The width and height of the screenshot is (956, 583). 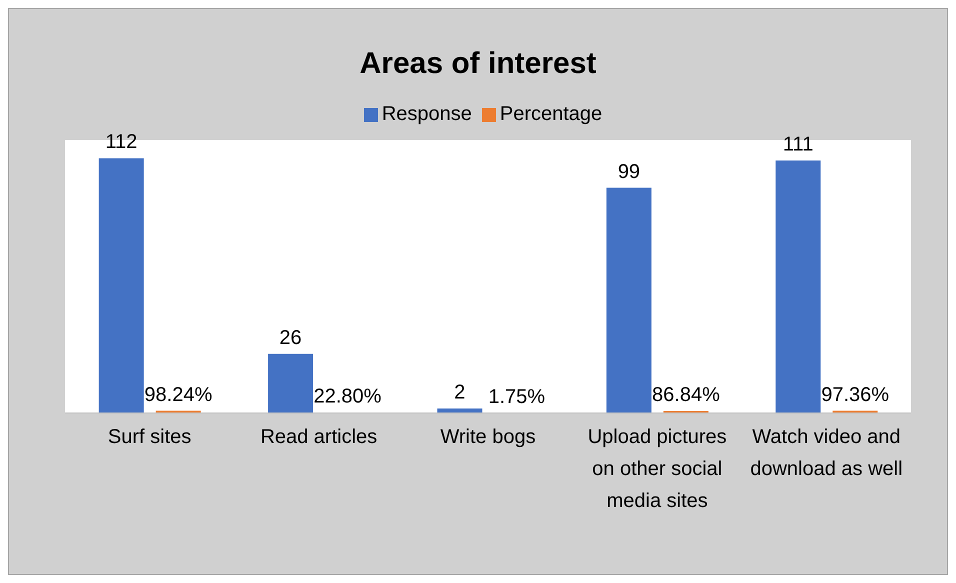 What do you see at coordinates (488, 437) in the screenshot?
I see `x-tick-label: Write bogs` at bounding box center [488, 437].